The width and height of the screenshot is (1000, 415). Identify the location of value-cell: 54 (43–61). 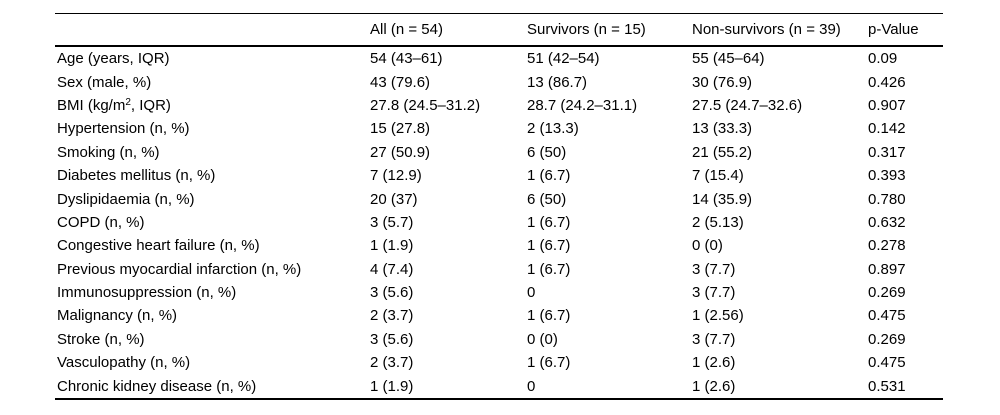
(406, 59).